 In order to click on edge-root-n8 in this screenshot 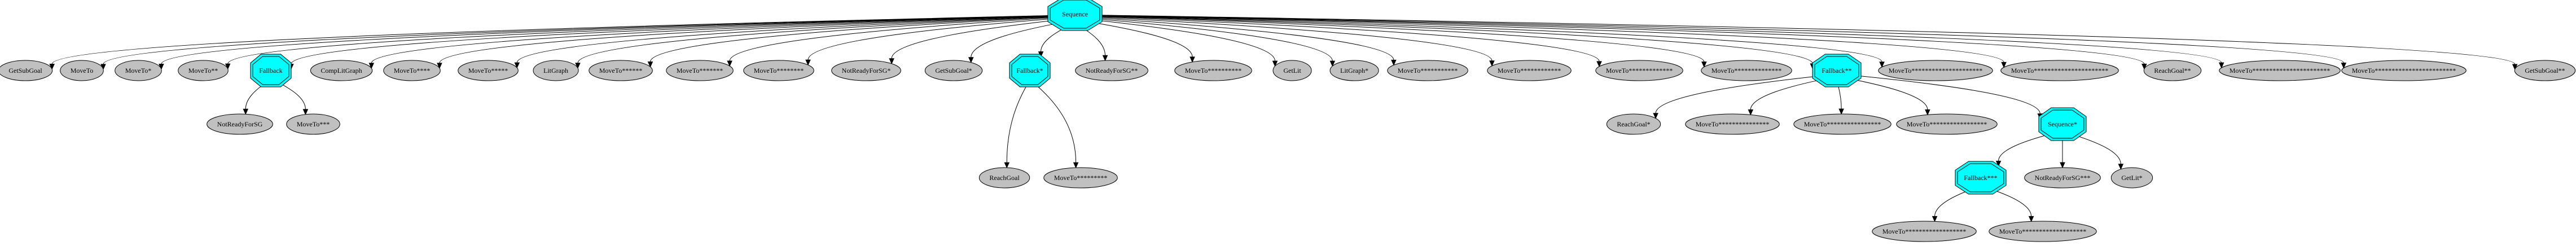, I will do `click(811, 43)`.